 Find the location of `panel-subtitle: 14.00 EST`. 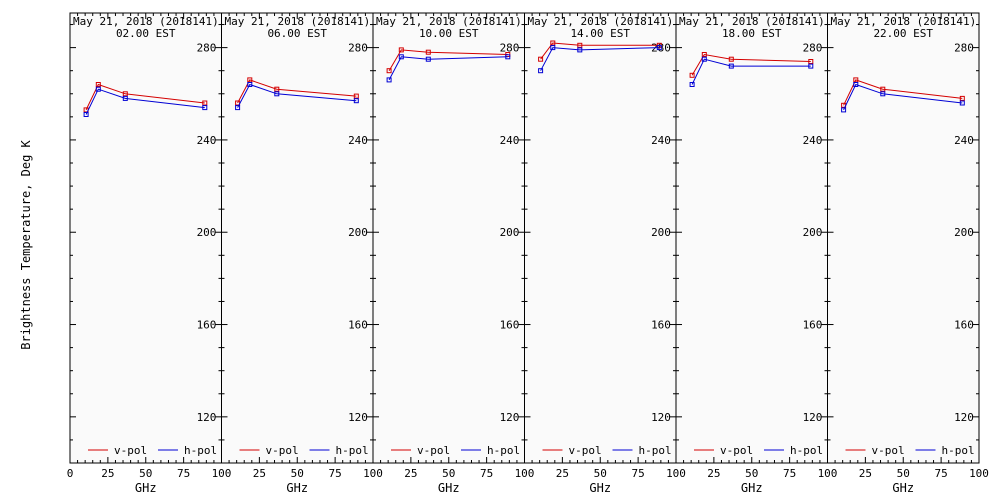

panel-subtitle: 14.00 EST is located at coordinates (600, 33).